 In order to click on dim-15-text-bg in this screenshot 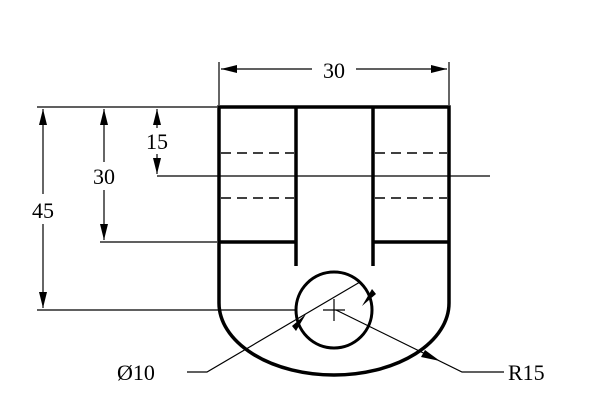, I will do `click(157, 141)`.